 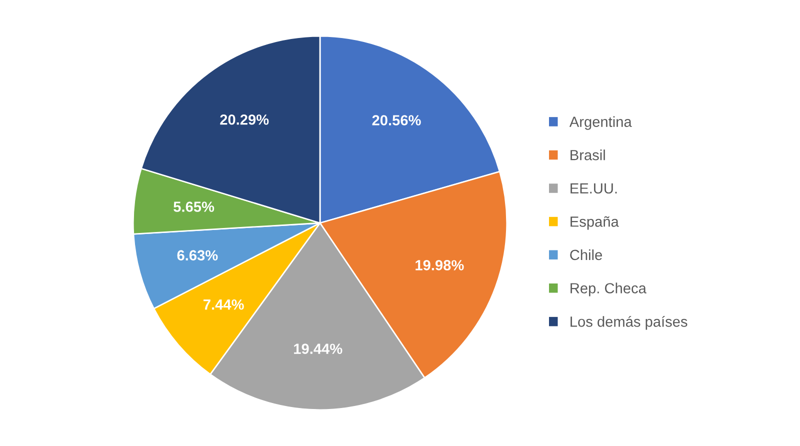 I want to click on legend-label: Chile, so click(x=586, y=254).